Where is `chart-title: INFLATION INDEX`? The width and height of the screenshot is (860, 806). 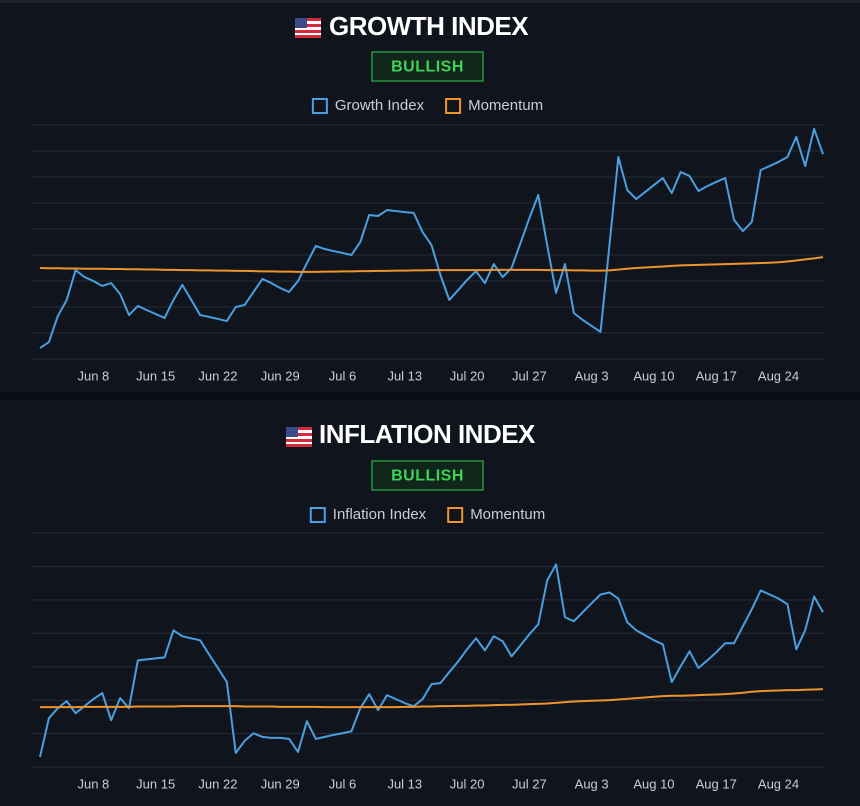
chart-title: INFLATION INDEX is located at coordinates (427, 434).